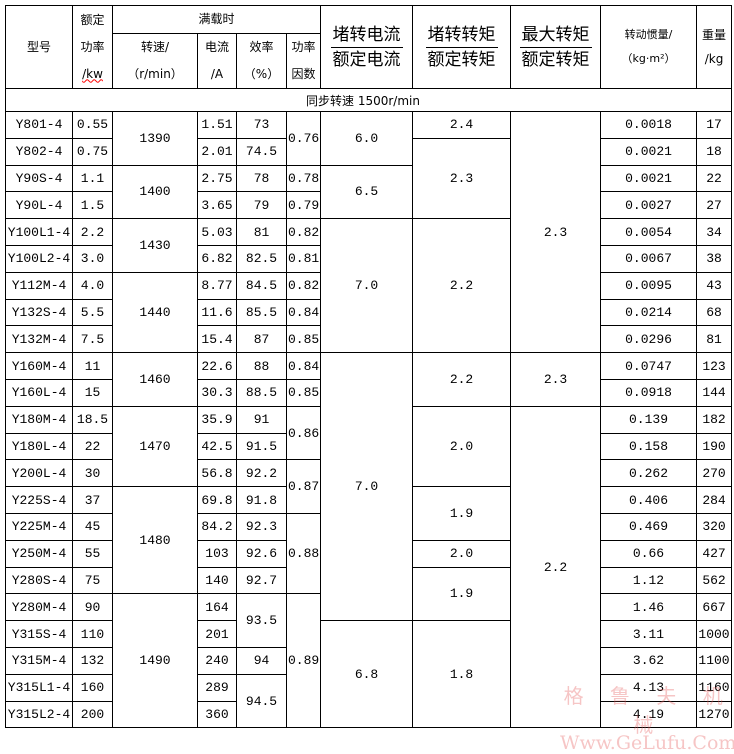 The width and height of the screenshot is (734, 754). What do you see at coordinates (714, 526) in the screenshot?
I see `cell-weight: 320` at bounding box center [714, 526].